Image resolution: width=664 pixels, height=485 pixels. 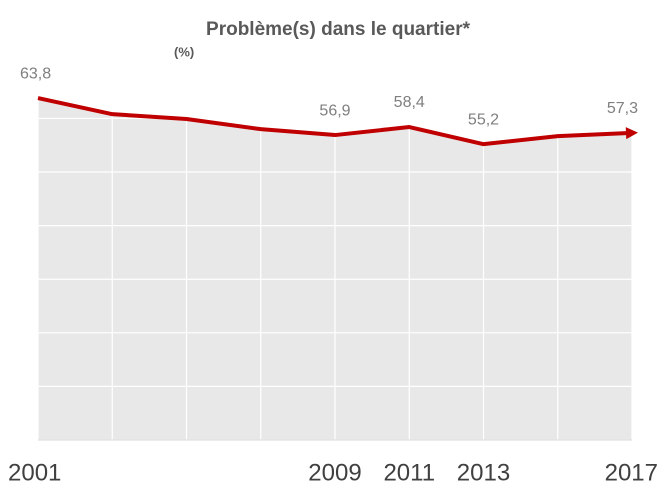 I want to click on chart-subtitle: (%), so click(x=184, y=51).